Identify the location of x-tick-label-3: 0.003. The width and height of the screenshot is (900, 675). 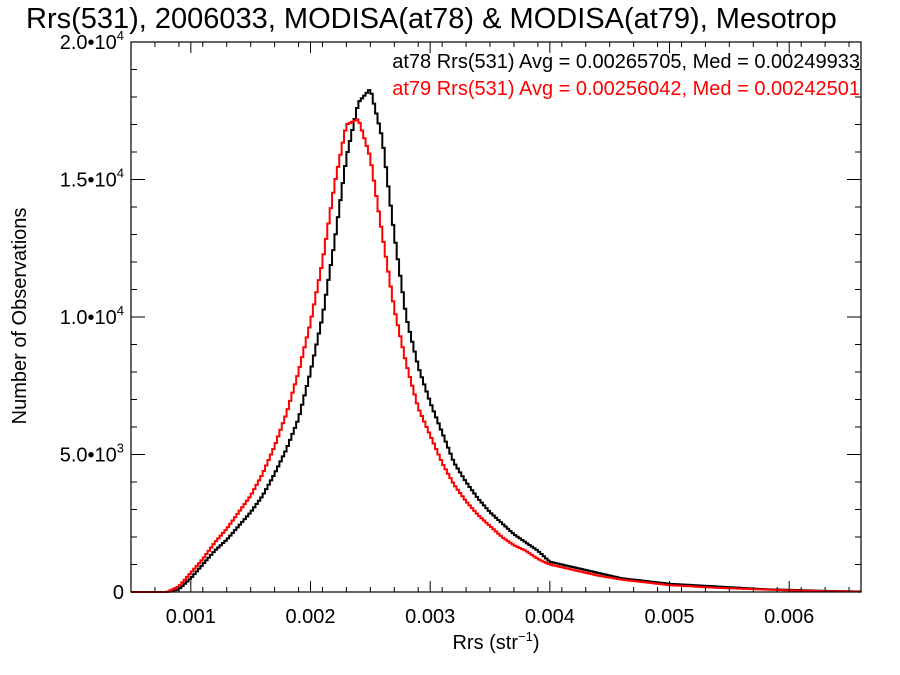
(430, 617).